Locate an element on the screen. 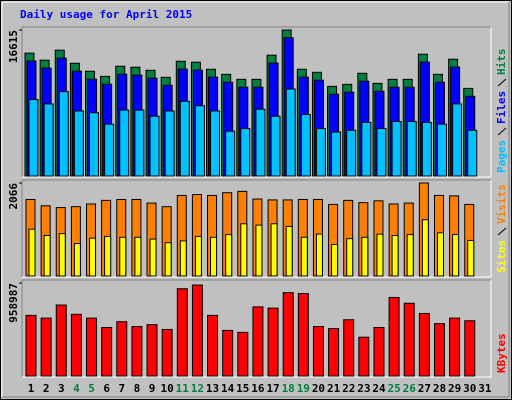 The height and width of the screenshot is (400, 512). x-tick-label: 2 is located at coordinates (46, 388).